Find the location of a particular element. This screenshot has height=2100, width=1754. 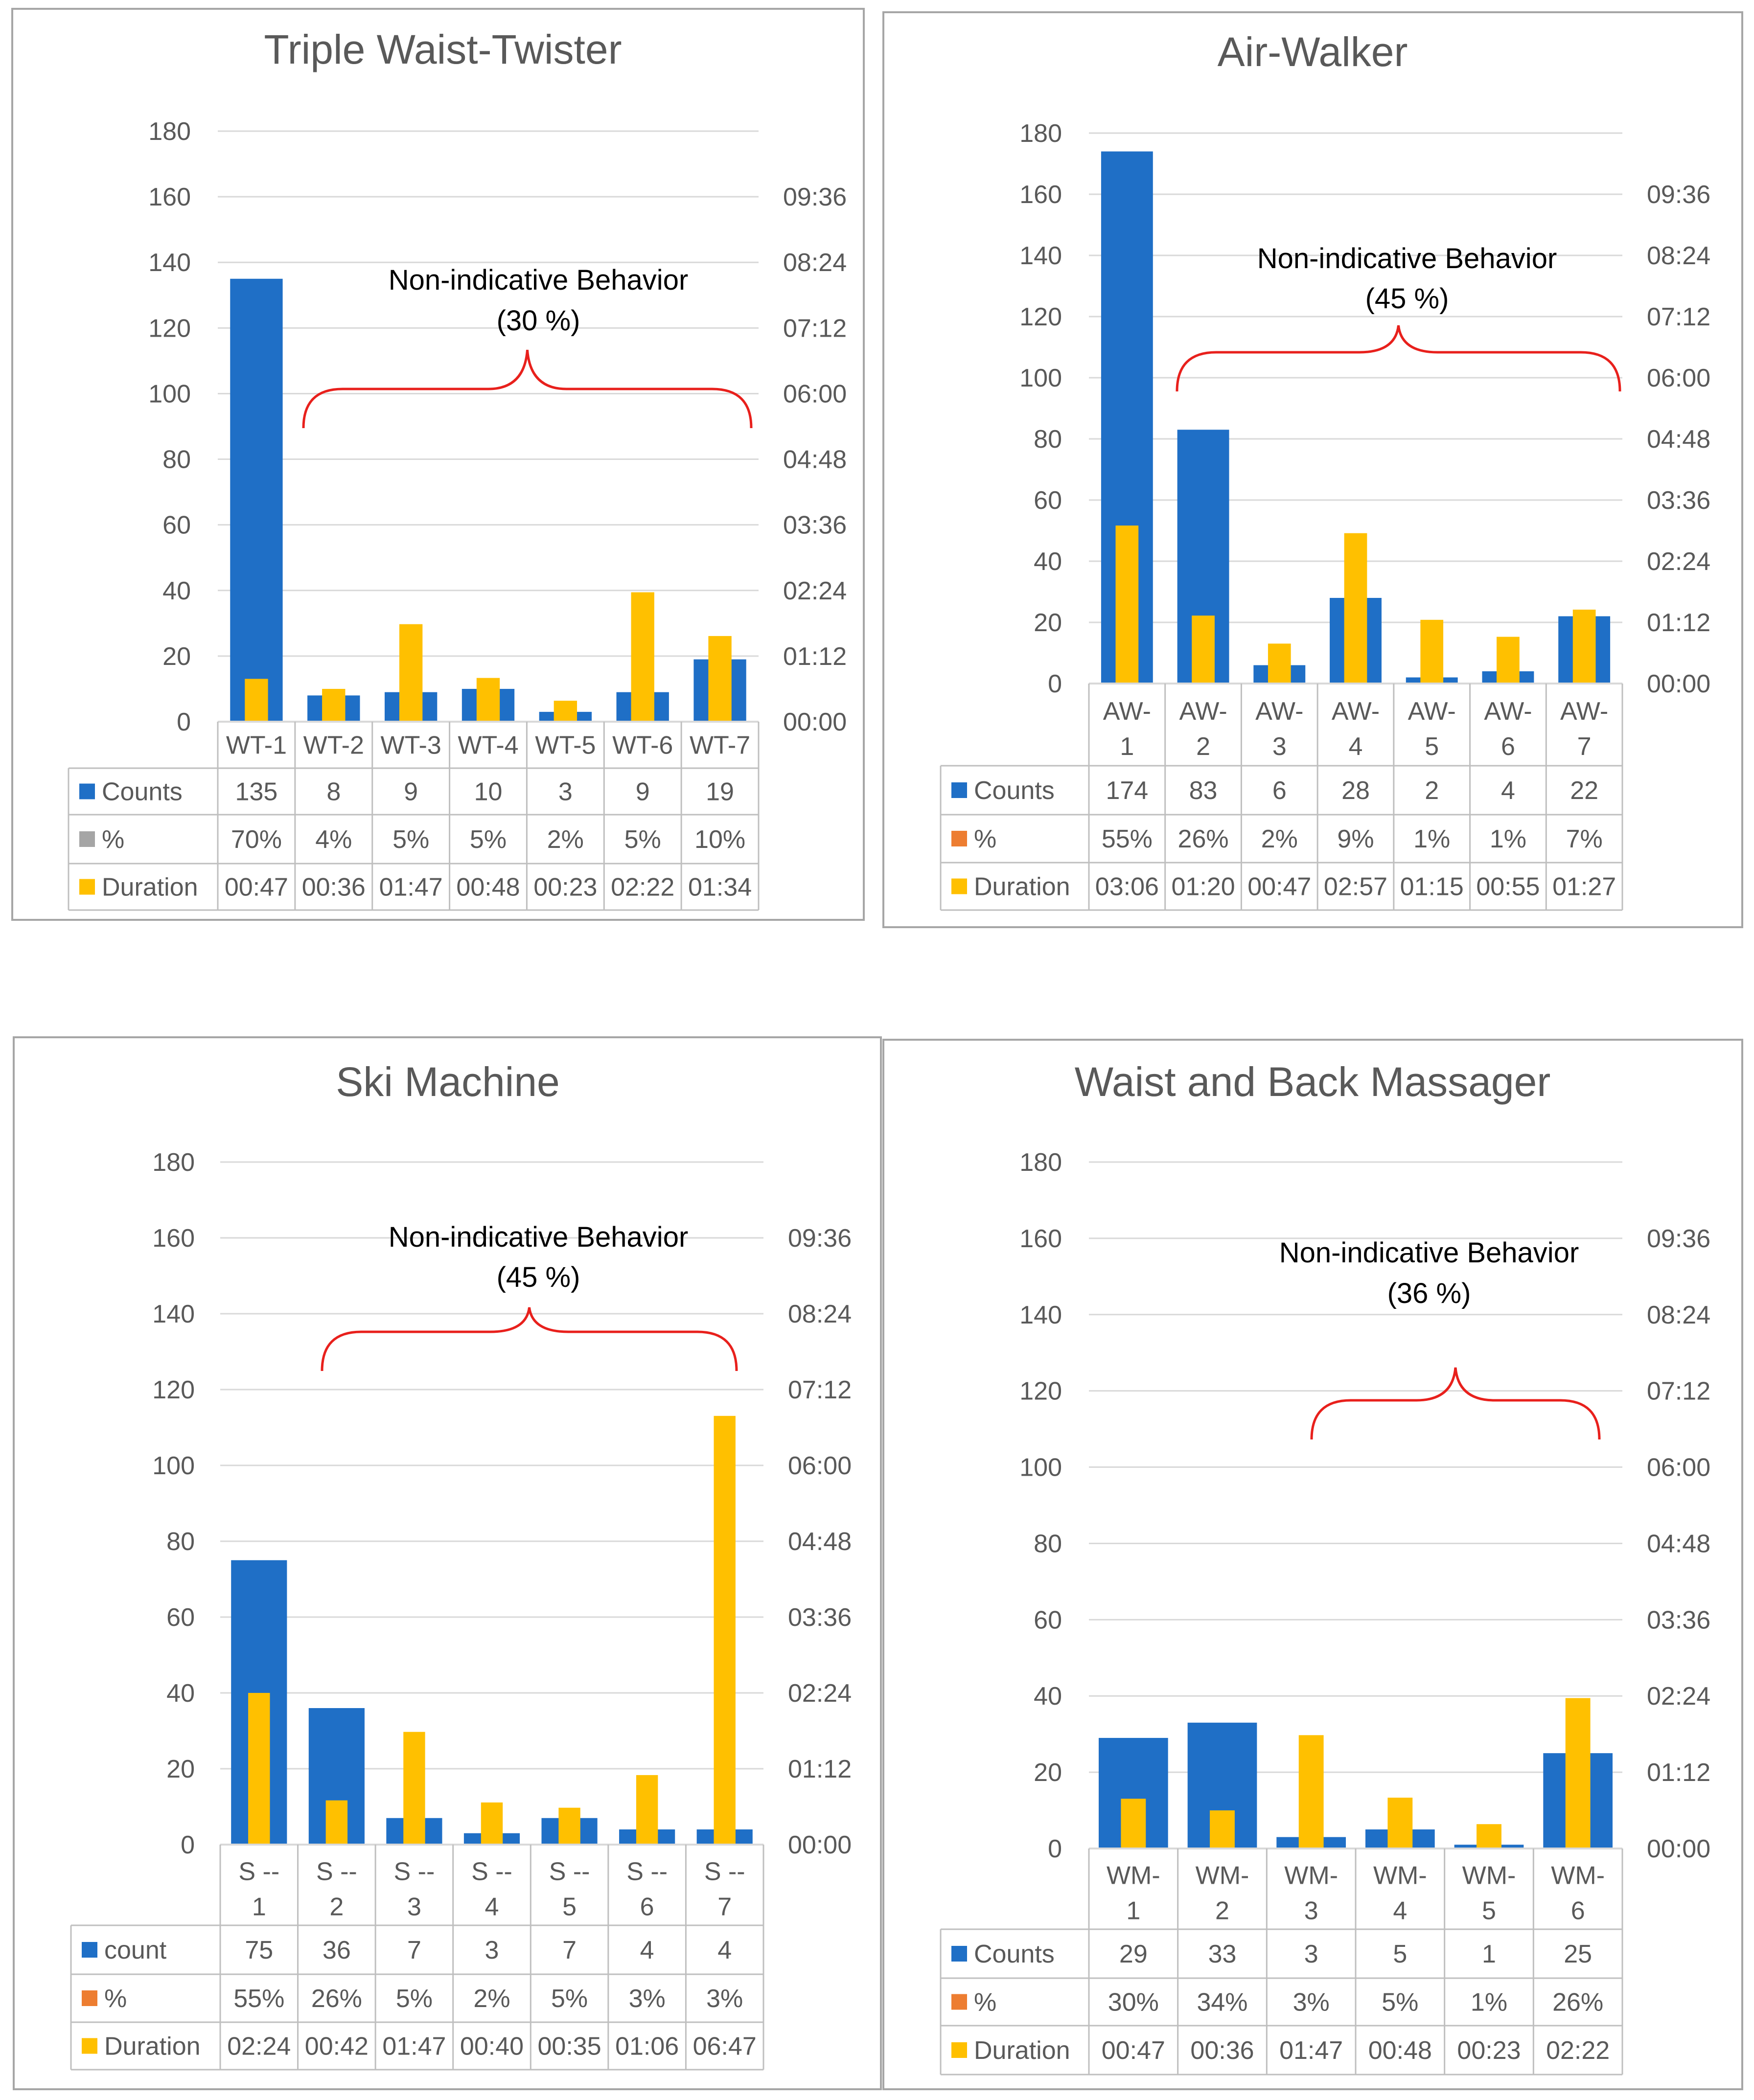

table-cell-value: 00:36 is located at coordinates (1222, 2050).